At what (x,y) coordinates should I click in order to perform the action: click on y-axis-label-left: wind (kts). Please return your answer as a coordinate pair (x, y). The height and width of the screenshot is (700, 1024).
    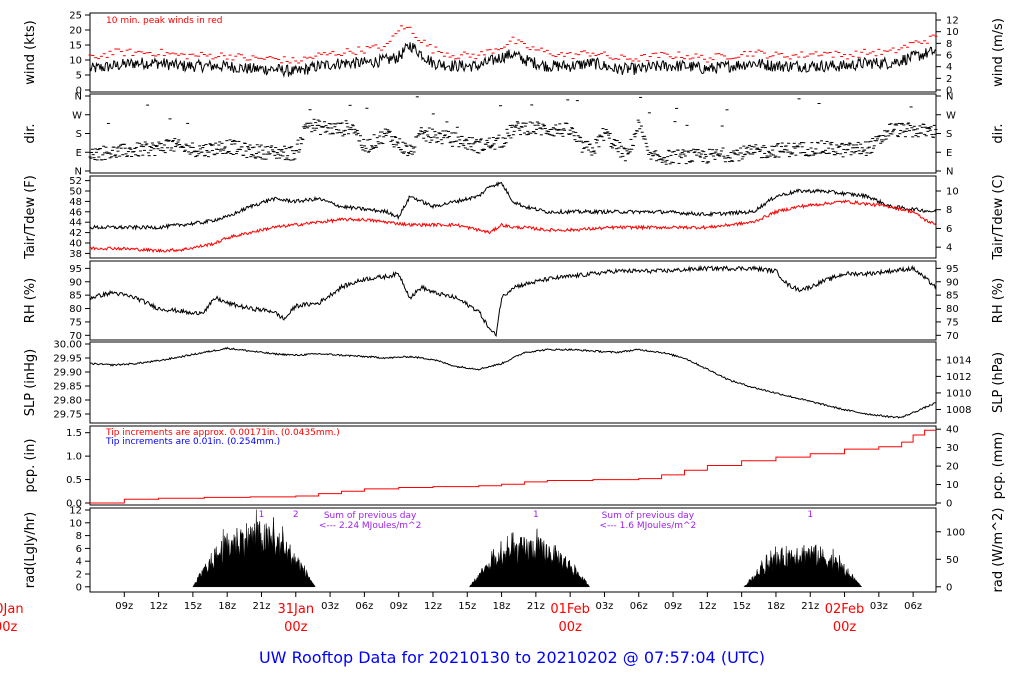
    Looking at the image, I should click on (30, 52).